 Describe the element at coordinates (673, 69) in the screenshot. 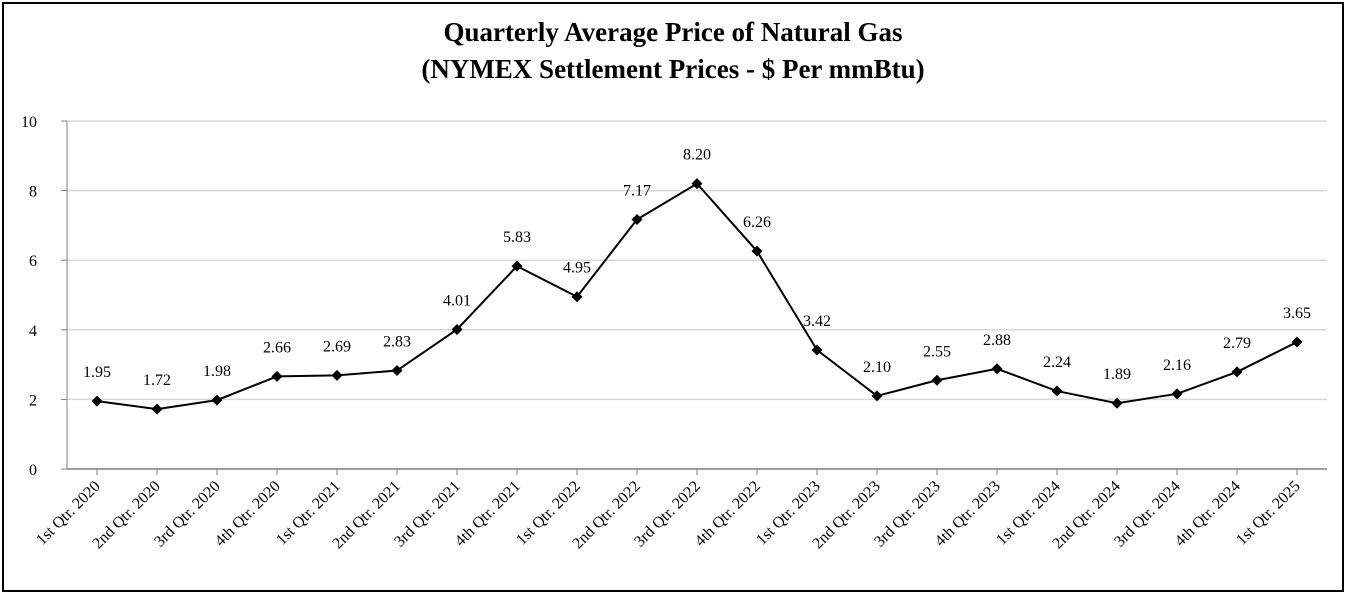

I see `chart-subtitle: (NYMEX Settlement Prices - $ Per mmBtu)` at that location.